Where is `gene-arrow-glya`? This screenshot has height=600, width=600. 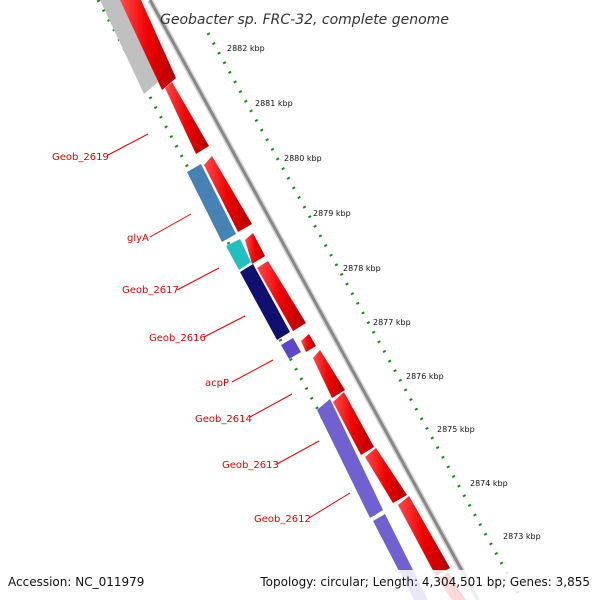
gene-arrow-glya is located at coordinates (228, 194).